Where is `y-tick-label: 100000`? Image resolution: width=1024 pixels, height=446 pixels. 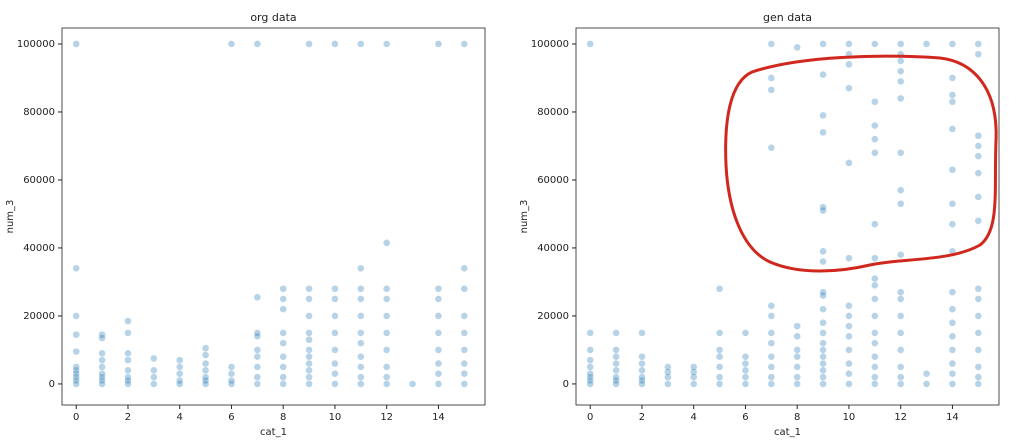 y-tick-label: 100000 is located at coordinates (550, 44).